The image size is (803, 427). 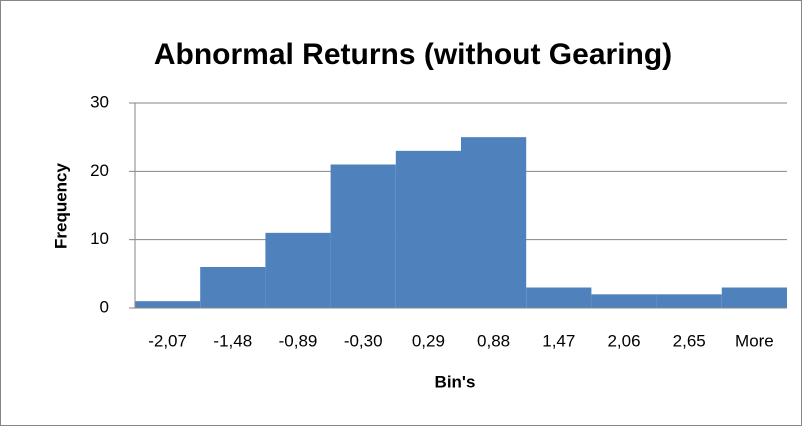 I want to click on y-tick-label: 20, so click(x=99, y=170).